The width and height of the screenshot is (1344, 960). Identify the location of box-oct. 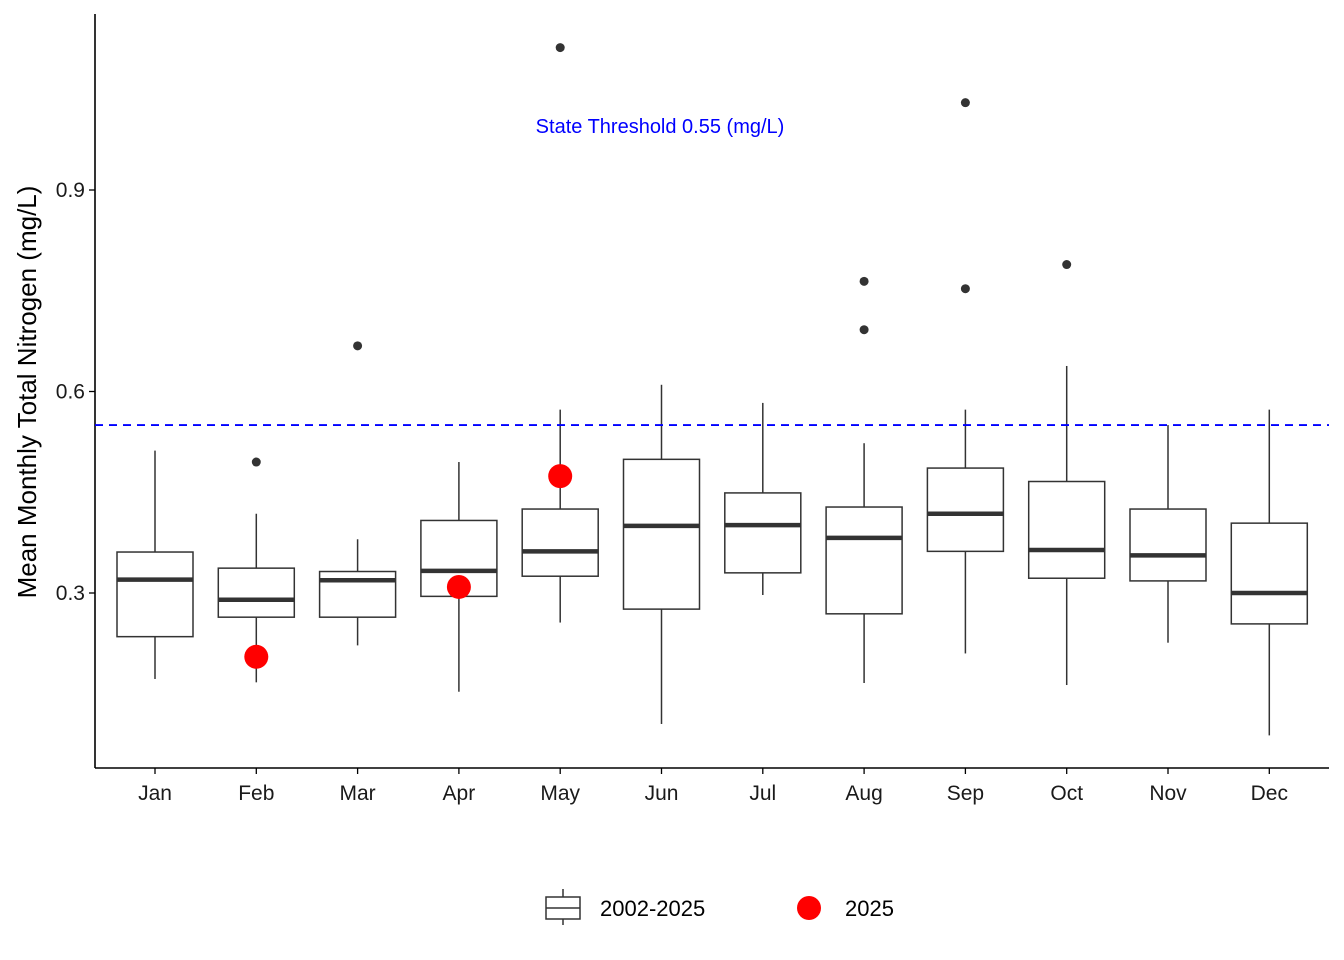
(1066, 473).